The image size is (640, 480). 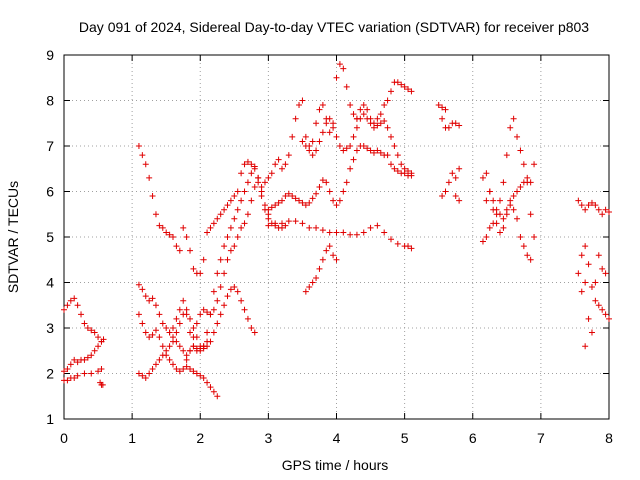 I want to click on series-s26, so click(x=585, y=346).